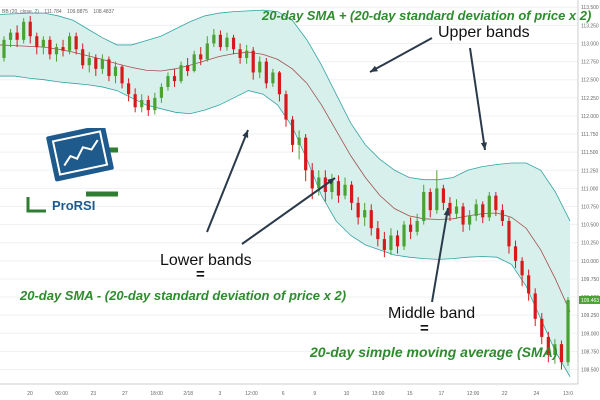  I want to click on middle-arrow-head, so click(446, 212).